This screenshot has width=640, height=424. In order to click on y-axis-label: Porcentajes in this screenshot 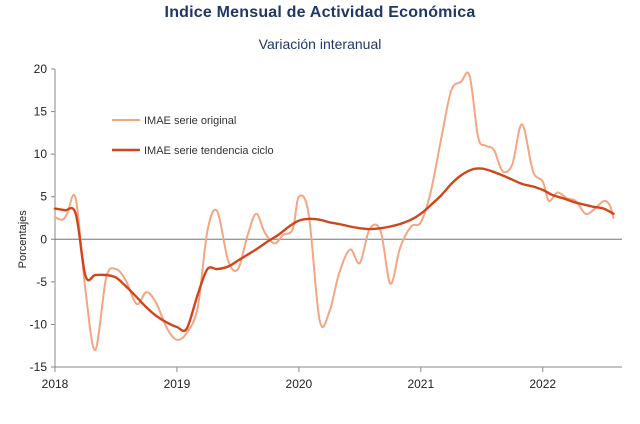, I will do `click(23, 239)`.